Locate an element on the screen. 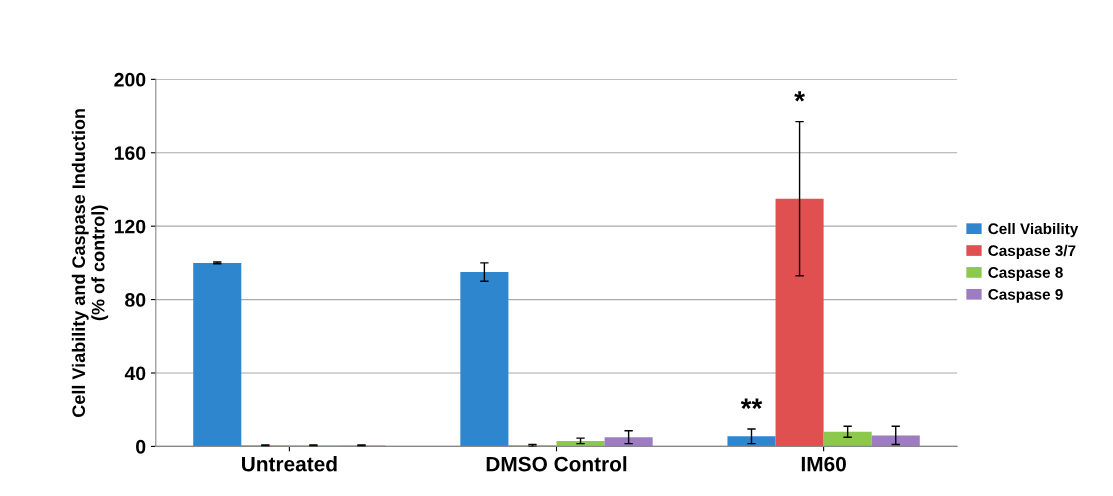 Image resolution: width=1113 pixels, height=496 pixels. annotation: * is located at coordinates (799, 96).